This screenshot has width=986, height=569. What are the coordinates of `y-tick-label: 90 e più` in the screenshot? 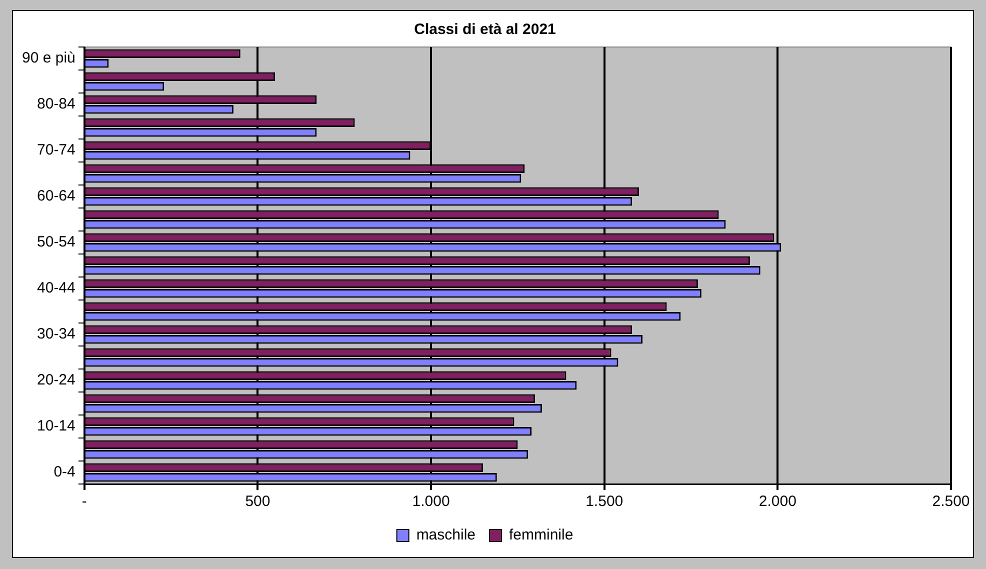 It's located at (49, 58).